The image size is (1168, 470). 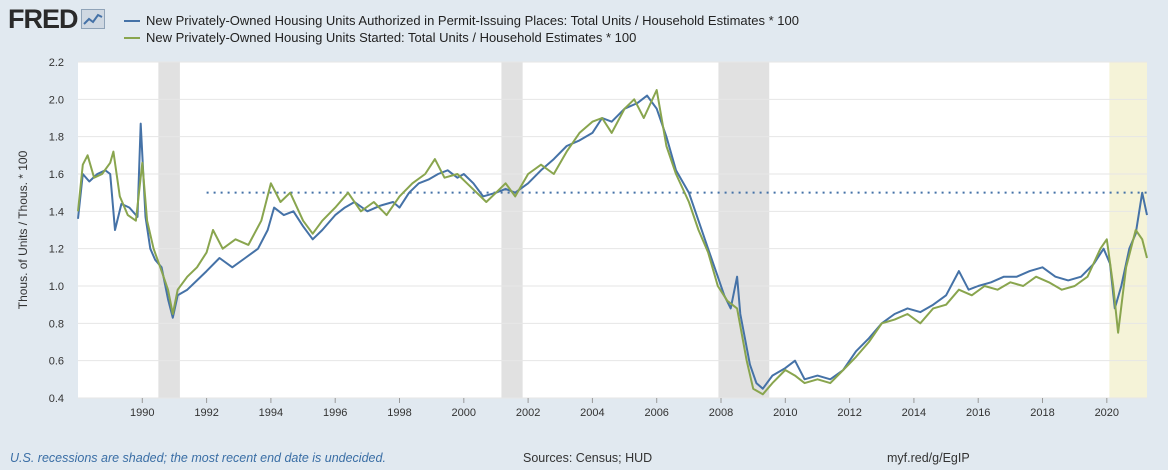 I want to click on fred-logo: FRED, so click(x=56, y=19).